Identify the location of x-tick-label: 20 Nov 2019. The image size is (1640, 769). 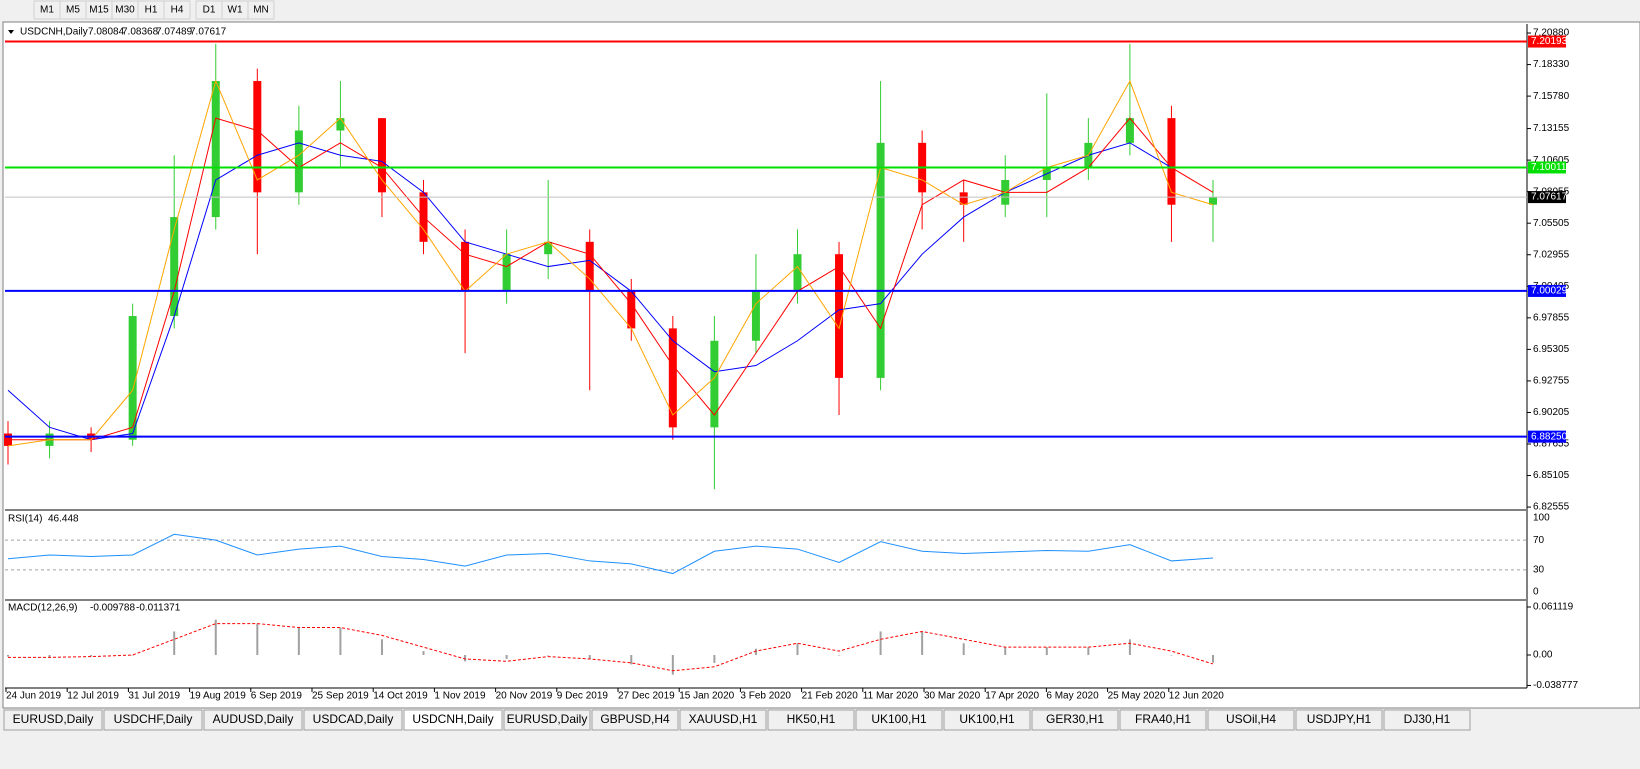
(524, 696).